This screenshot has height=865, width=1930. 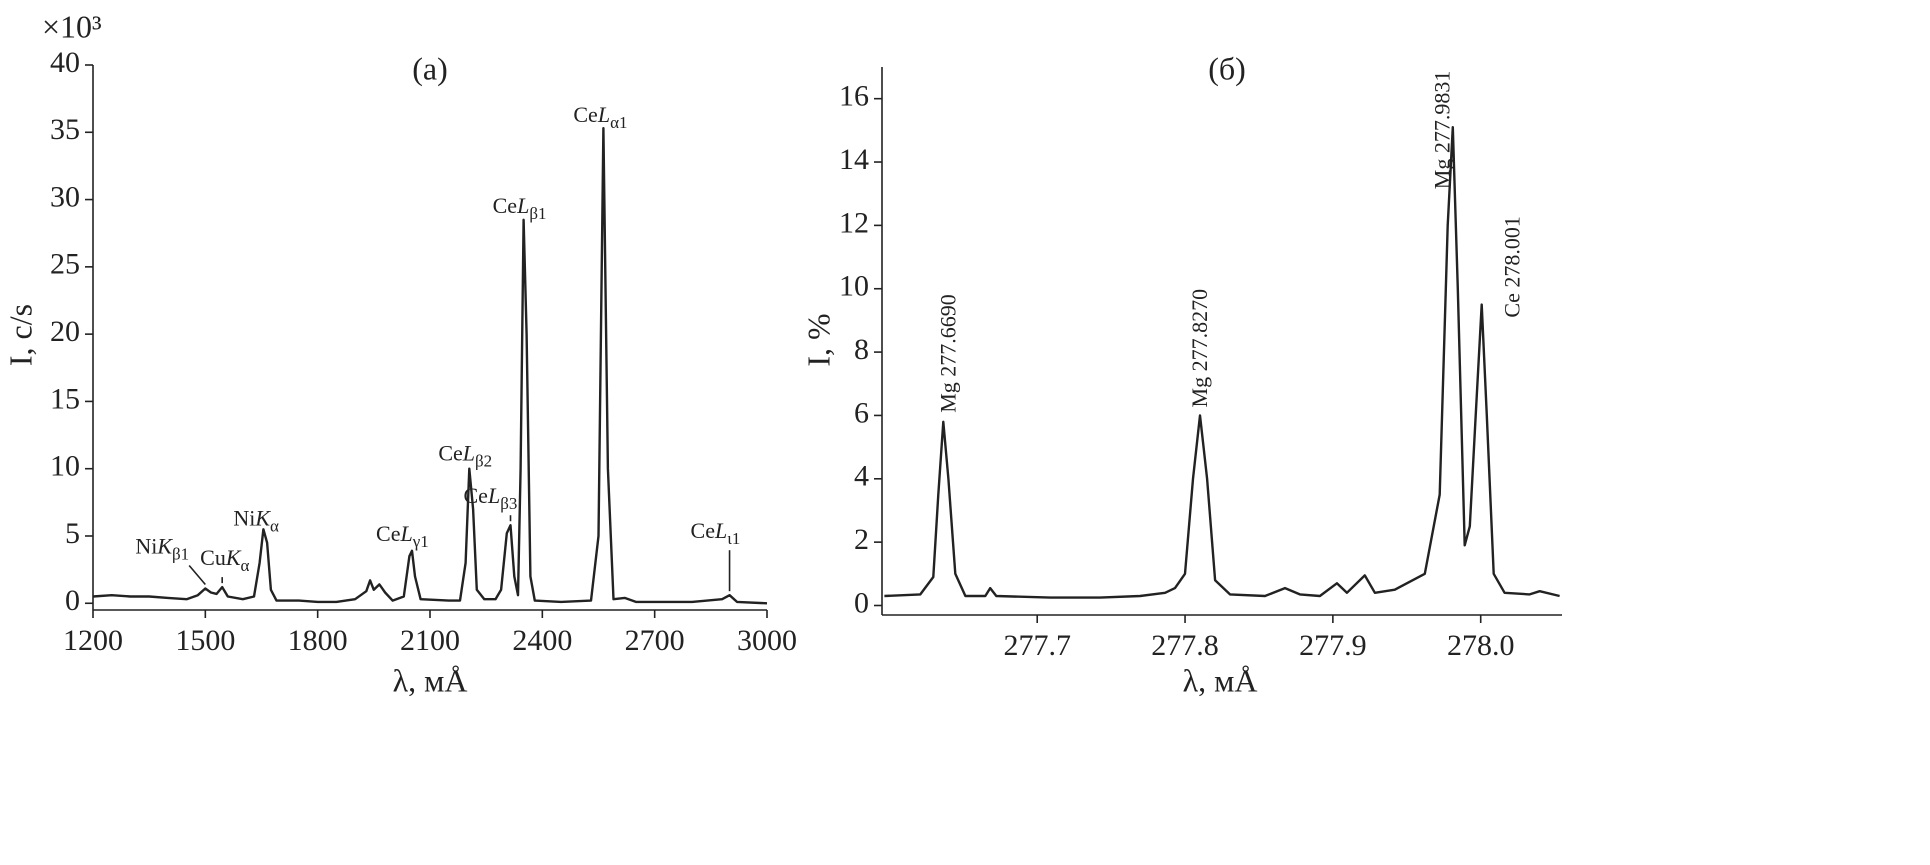 I want to click on y-tick-label: 4, so click(x=861, y=476).